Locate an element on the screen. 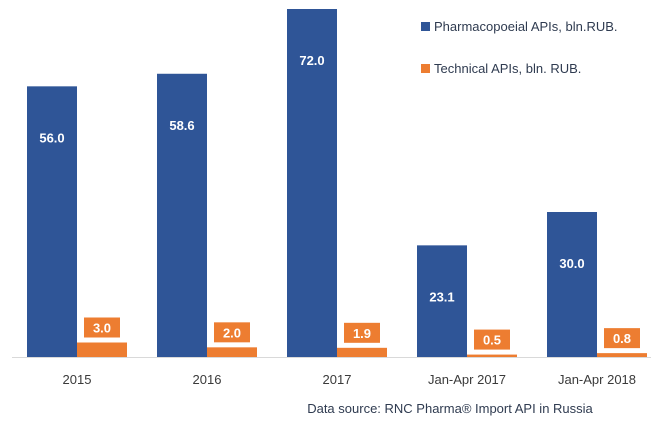 The image size is (651, 425). x-tick-label: Jan-Apr 2018 is located at coordinates (597, 379).